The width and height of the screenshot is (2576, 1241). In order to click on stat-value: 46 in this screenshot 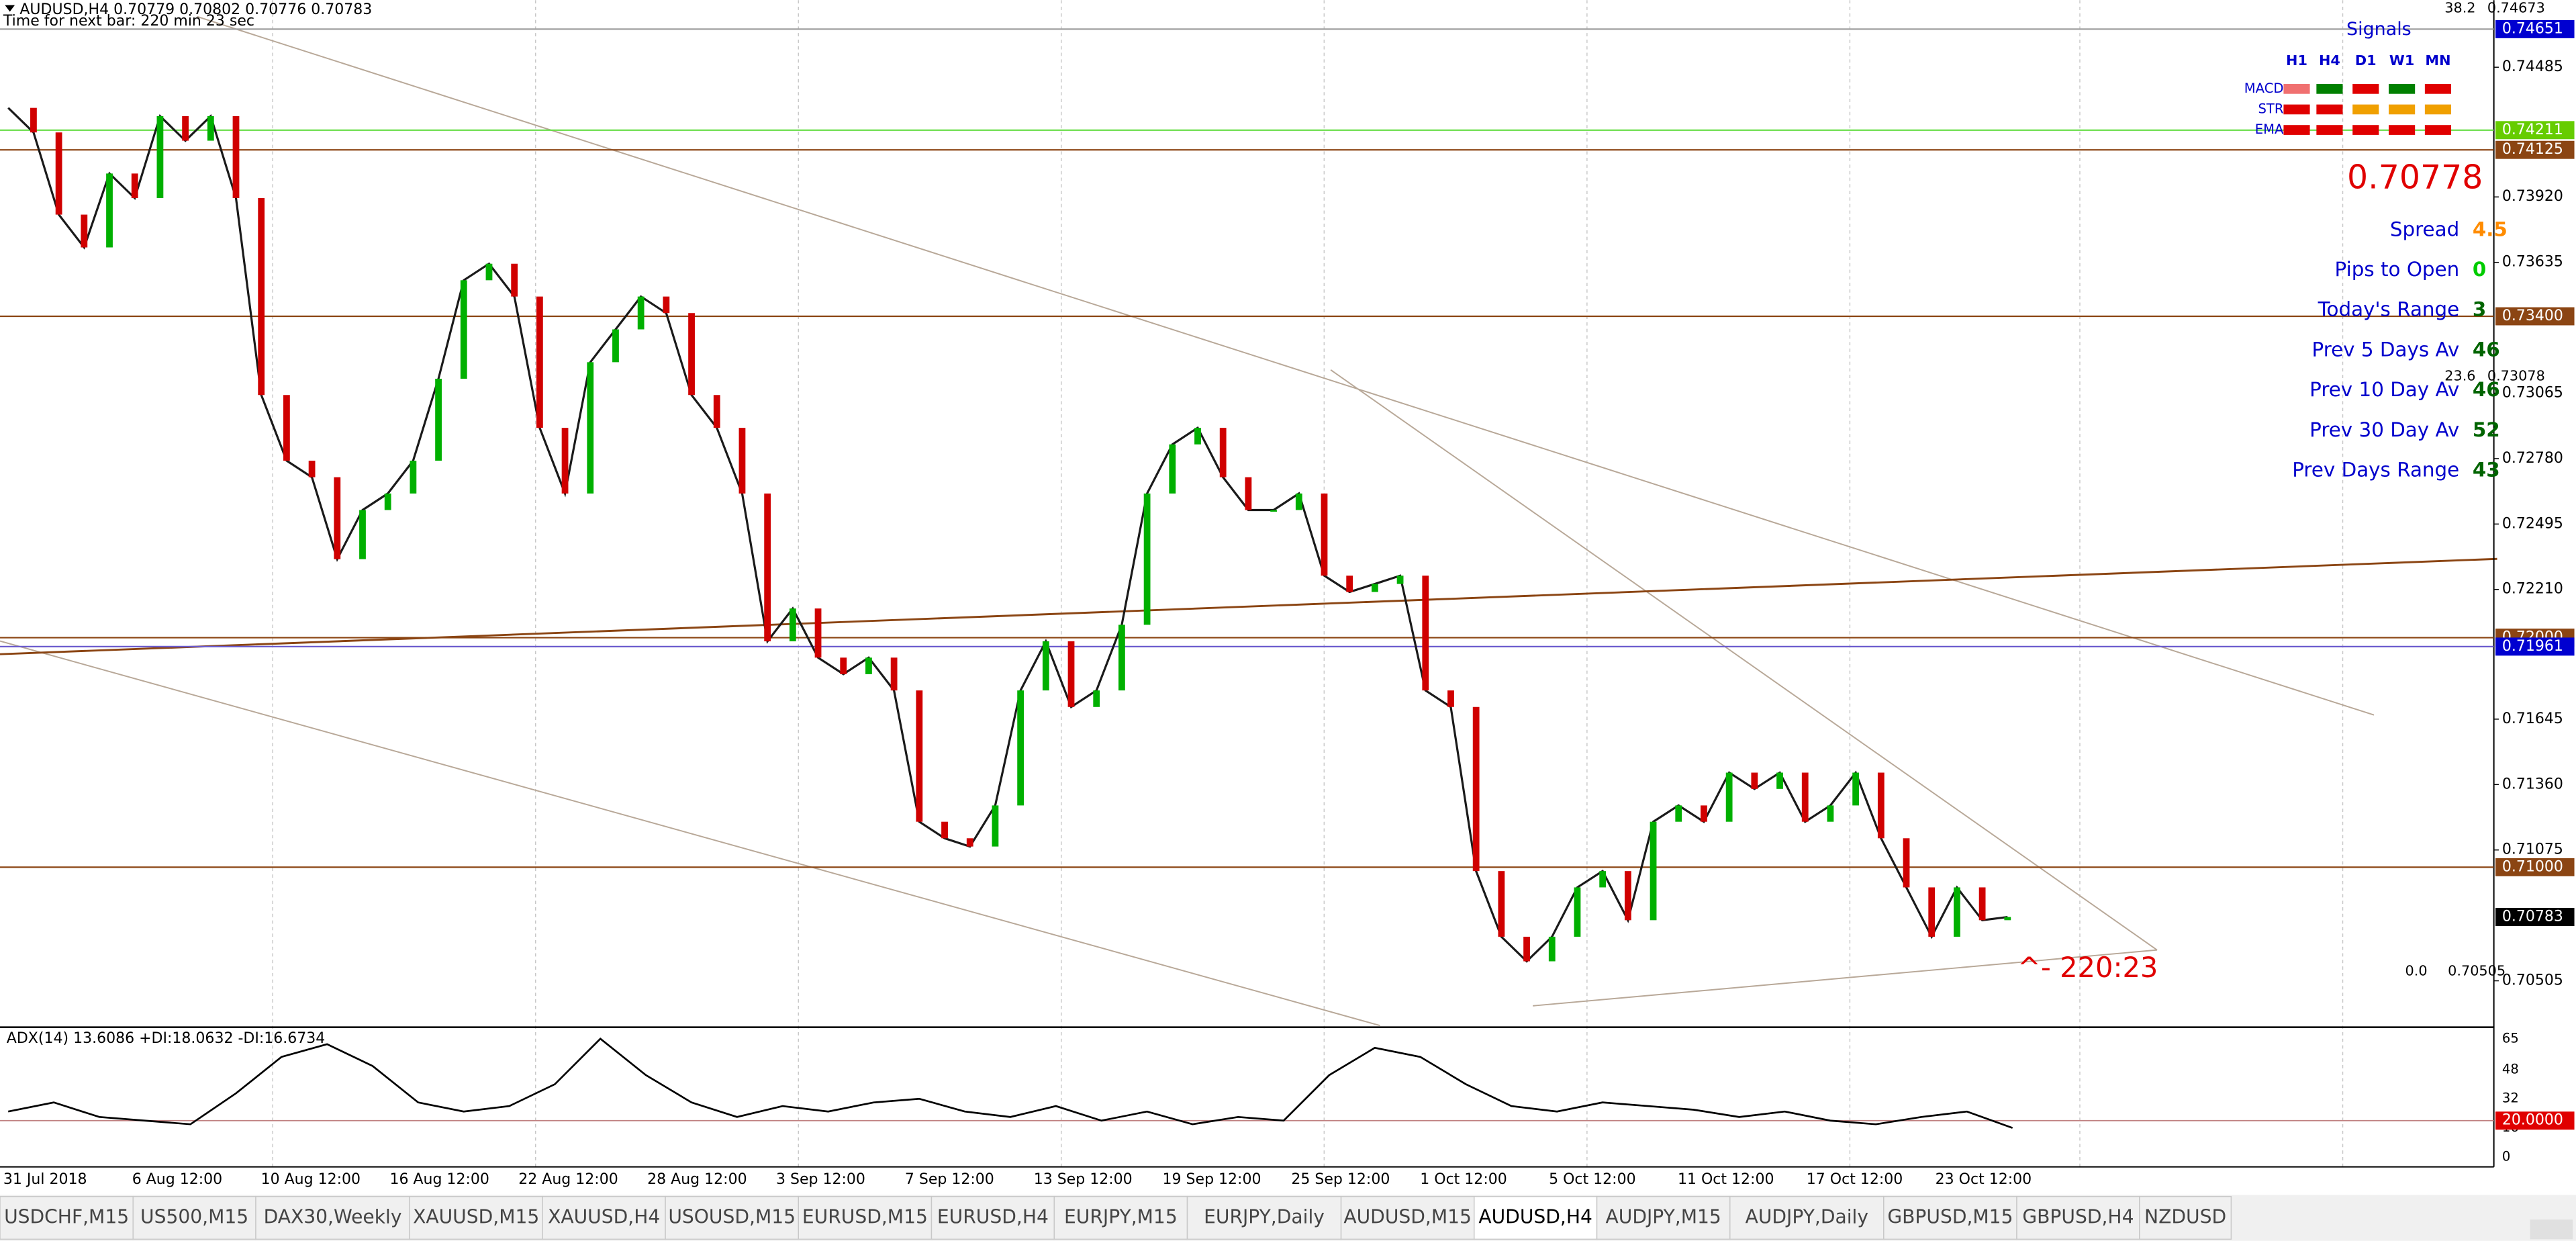, I will do `click(2486, 389)`.